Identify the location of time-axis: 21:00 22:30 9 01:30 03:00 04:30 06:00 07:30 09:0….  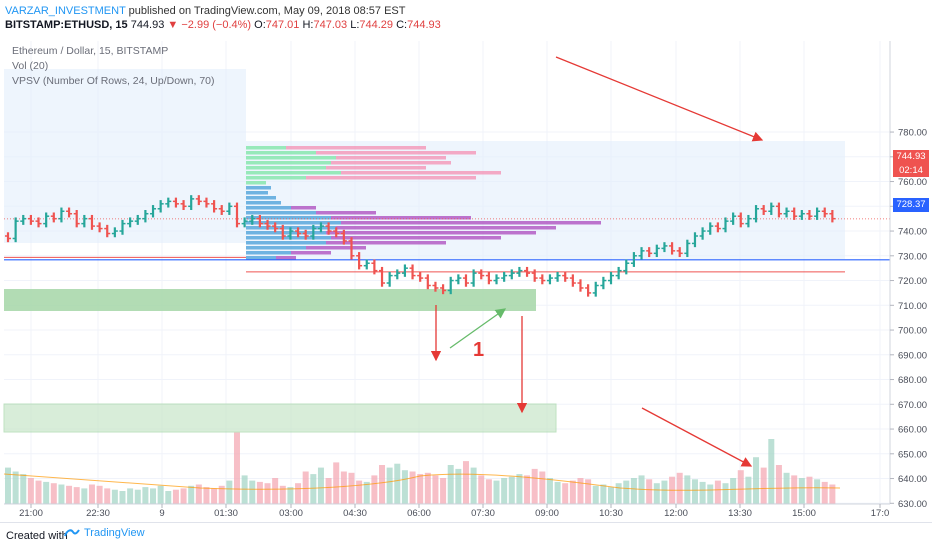
(447, 511).